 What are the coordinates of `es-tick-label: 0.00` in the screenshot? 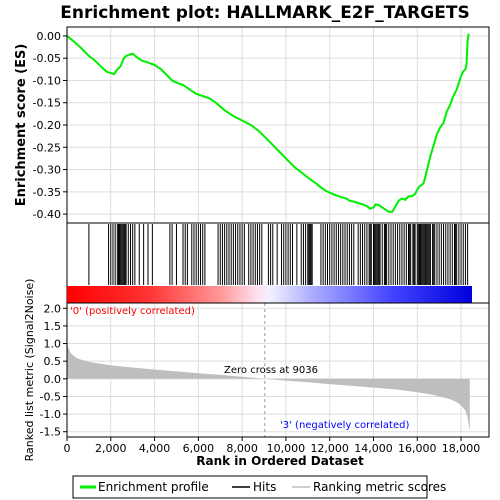 It's located at (49, 36).